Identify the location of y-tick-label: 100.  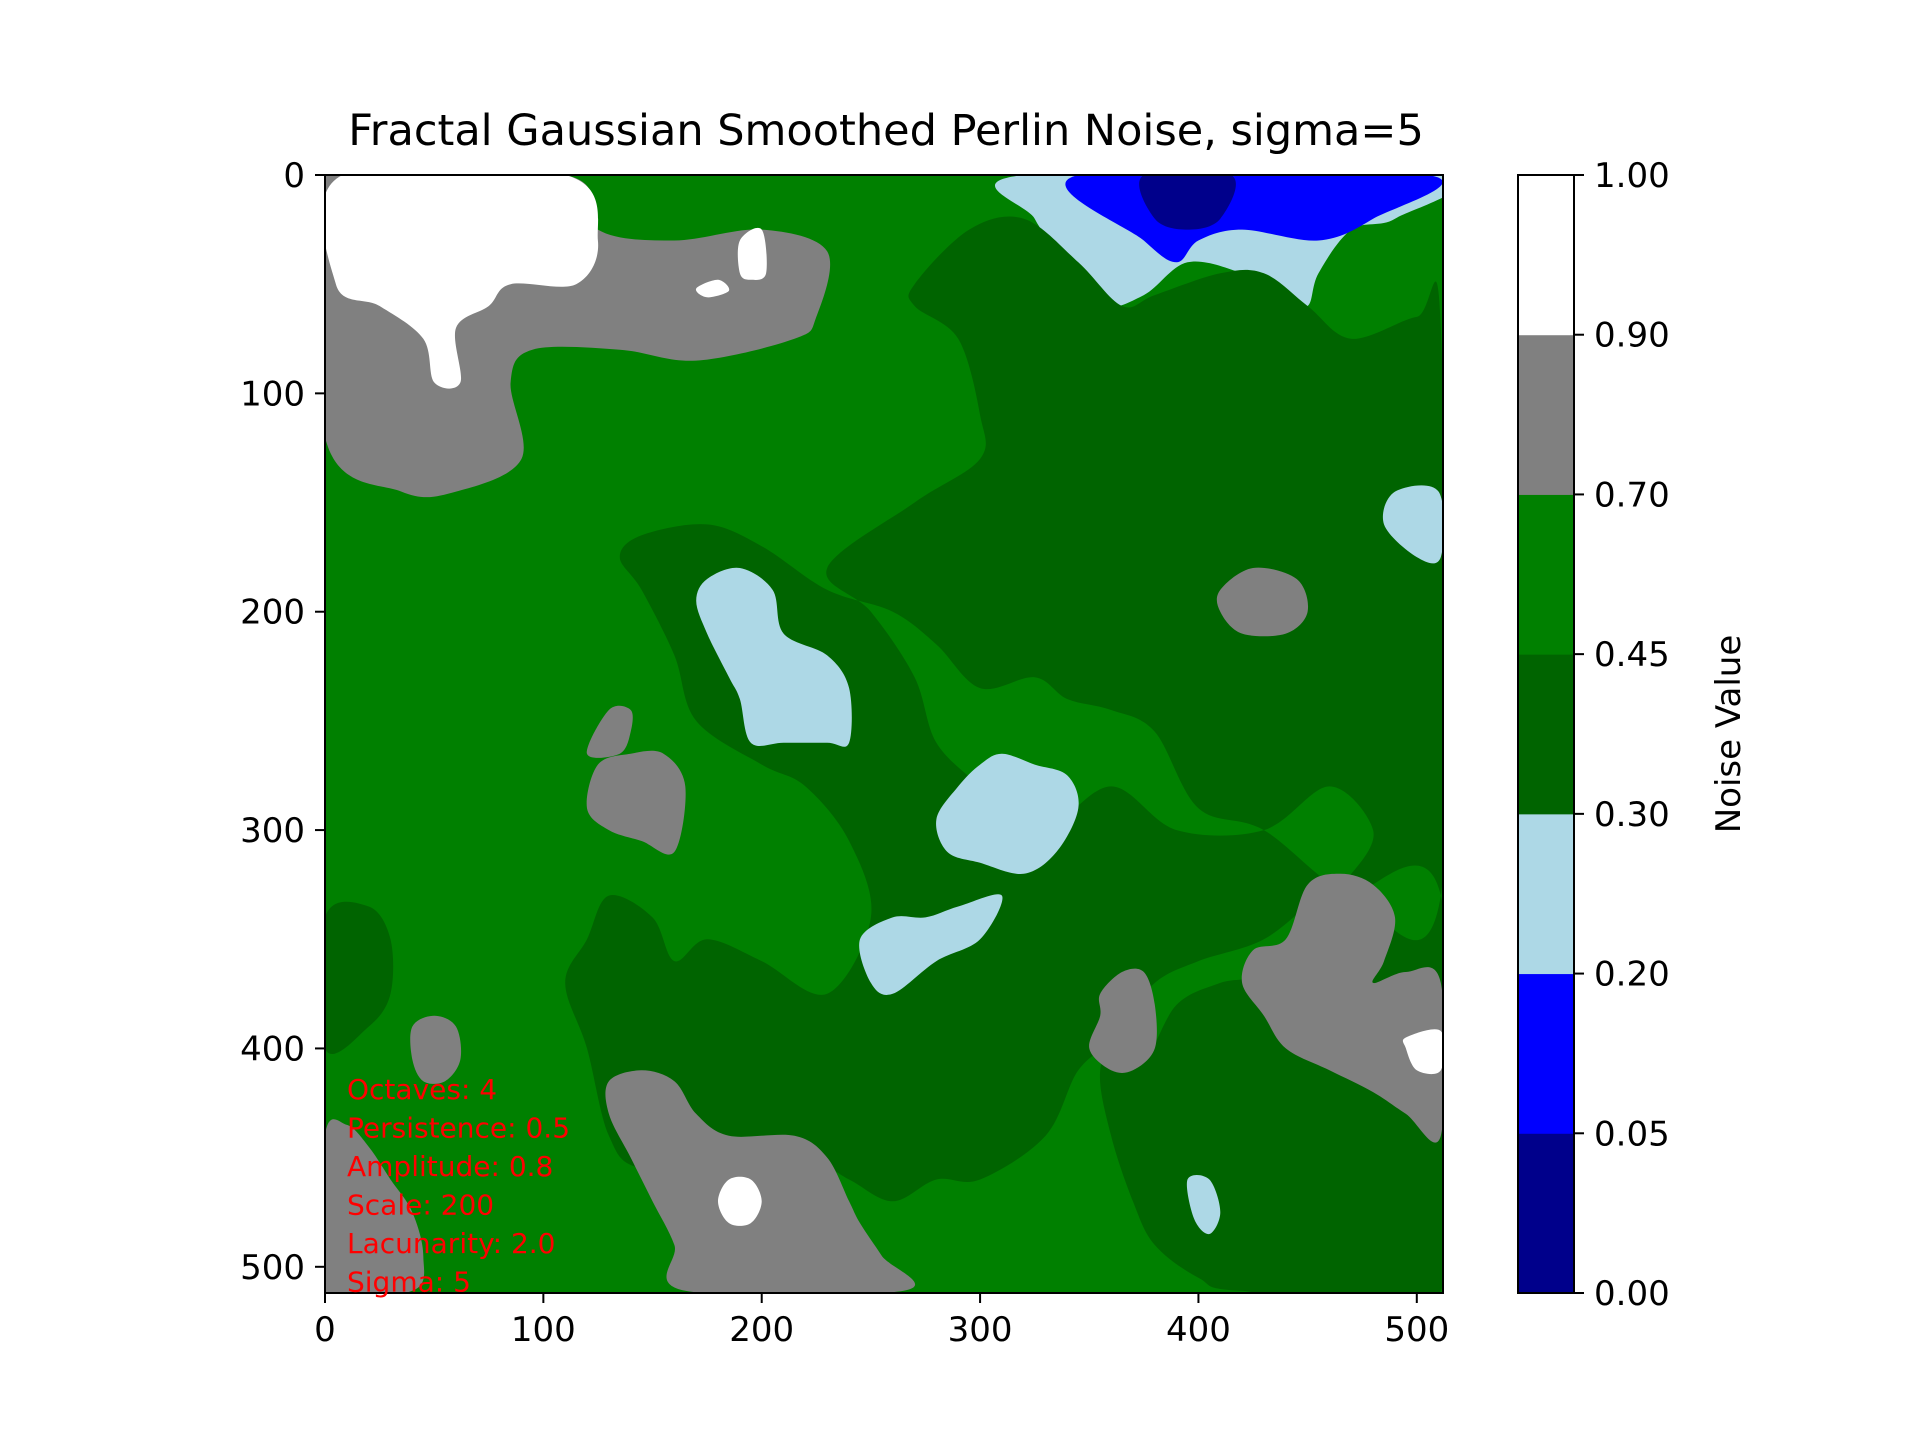
(272, 394).